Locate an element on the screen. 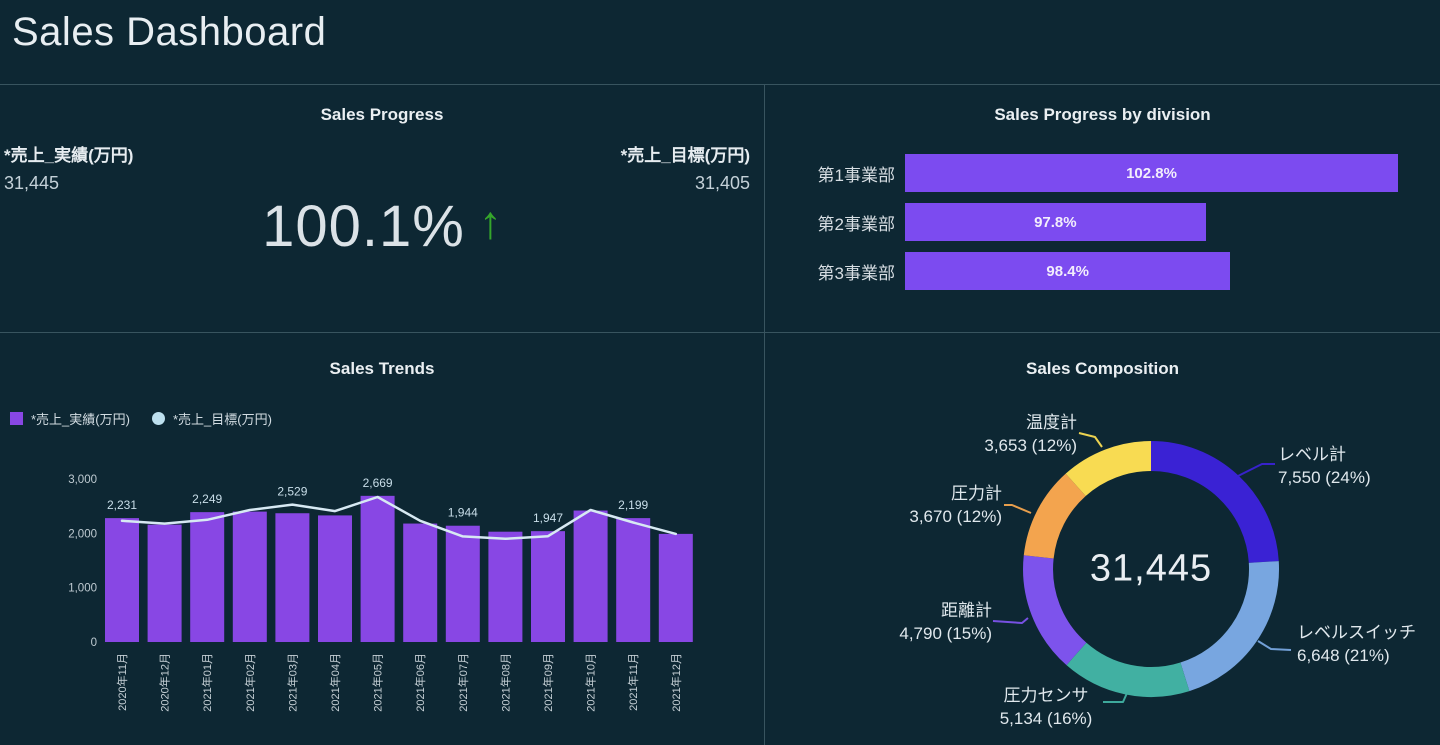 The image size is (1440, 745). donut-center-total: 31,445 is located at coordinates (1151, 568).